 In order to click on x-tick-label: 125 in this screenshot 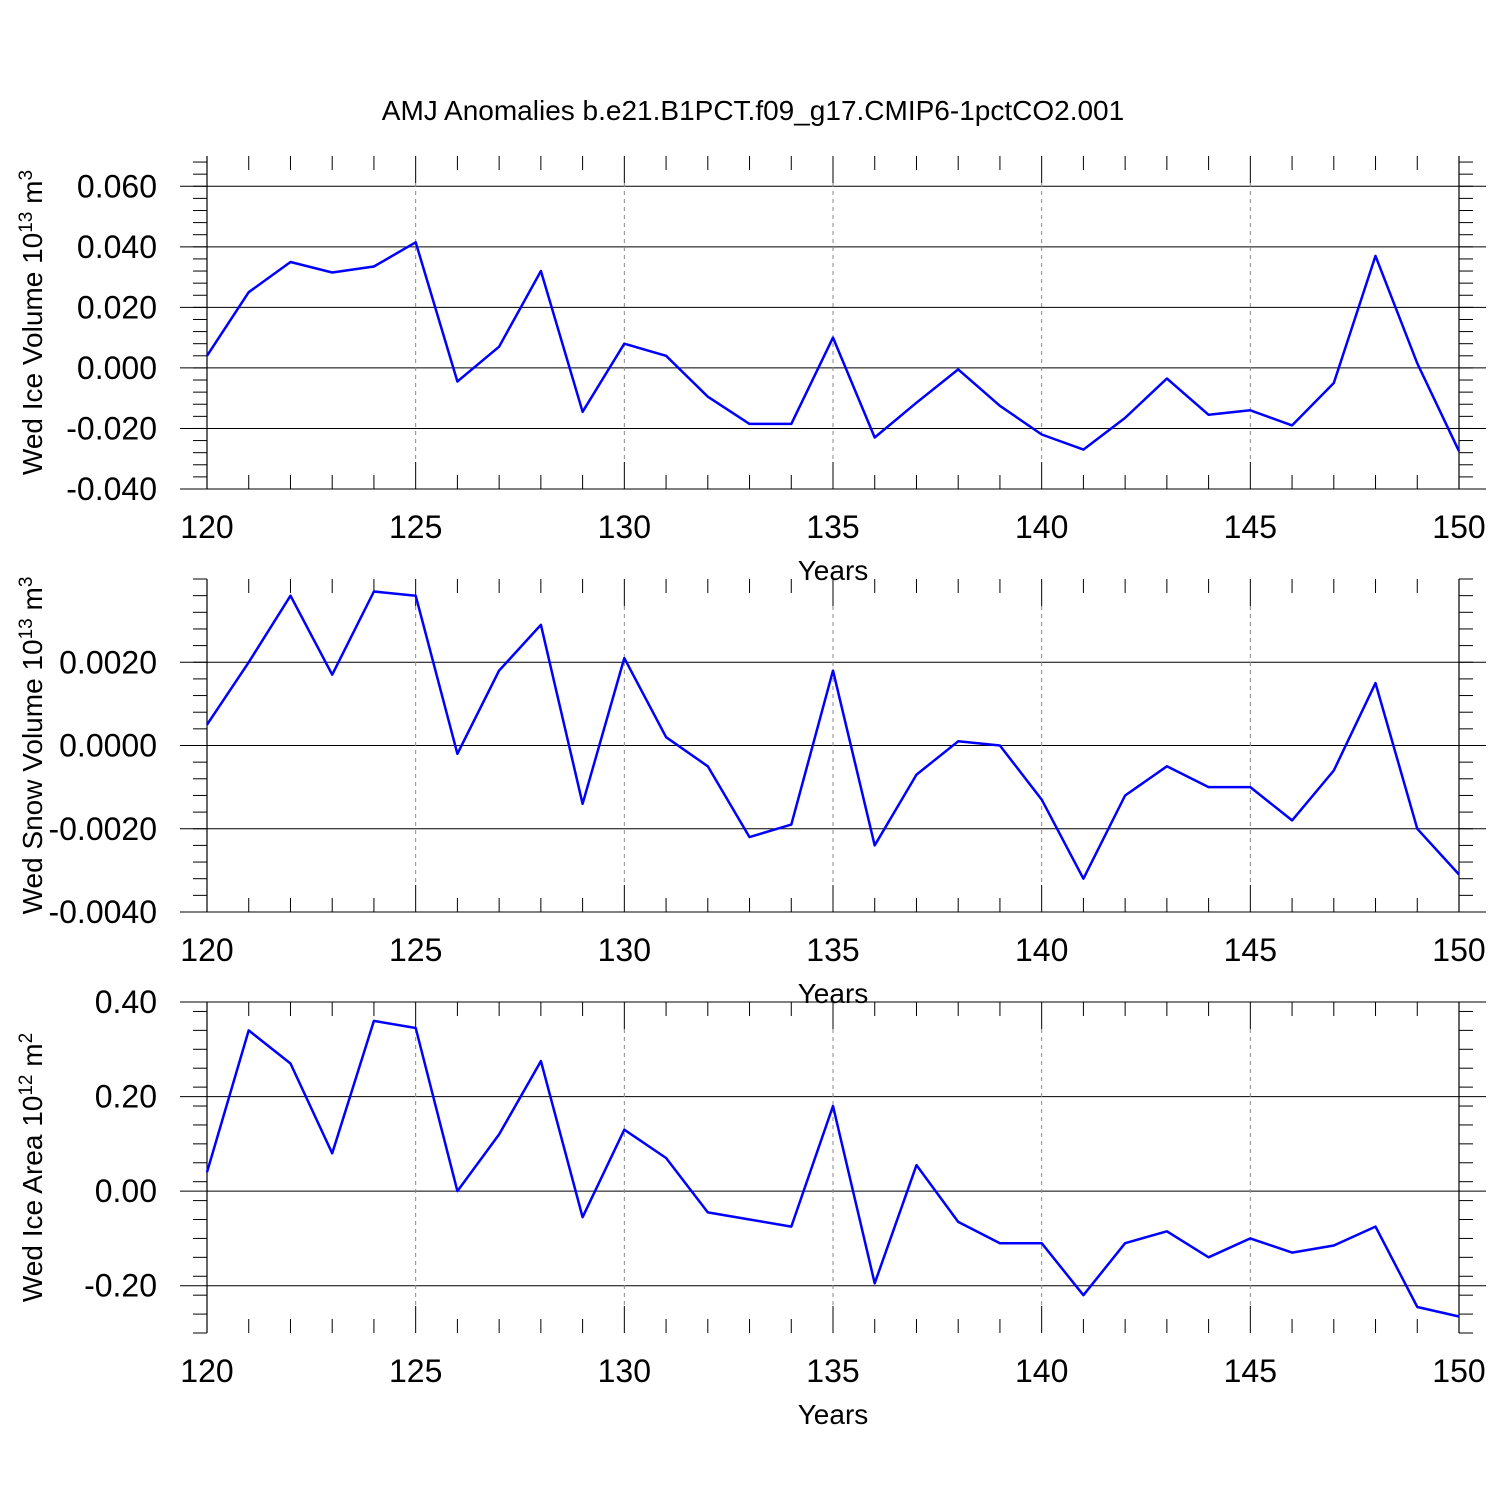, I will do `click(415, 1371)`.